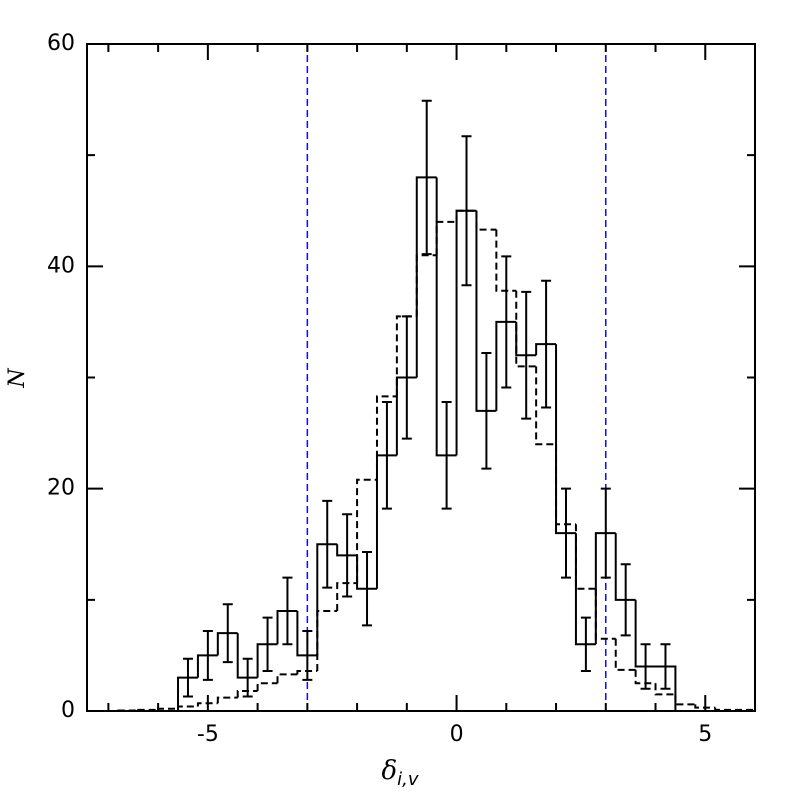 This screenshot has width=797, height=797. I want to click on y-tick-label: 40, so click(61, 265).